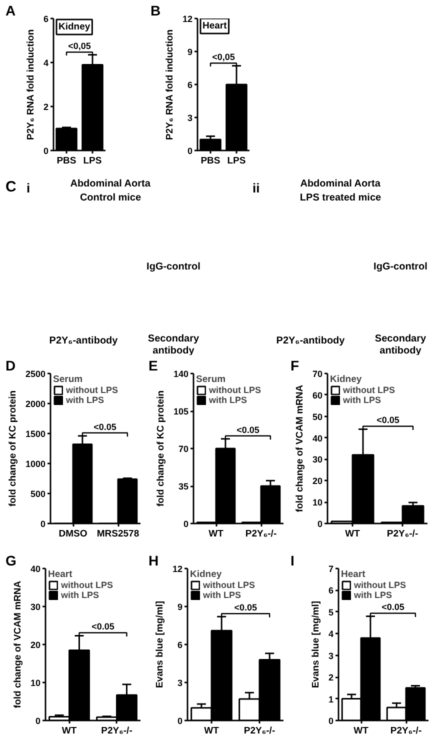 The height and width of the screenshot is (739, 432). What do you see at coordinates (331, 569) in the screenshot?
I see `y-tick-label: 7` at bounding box center [331, 569].